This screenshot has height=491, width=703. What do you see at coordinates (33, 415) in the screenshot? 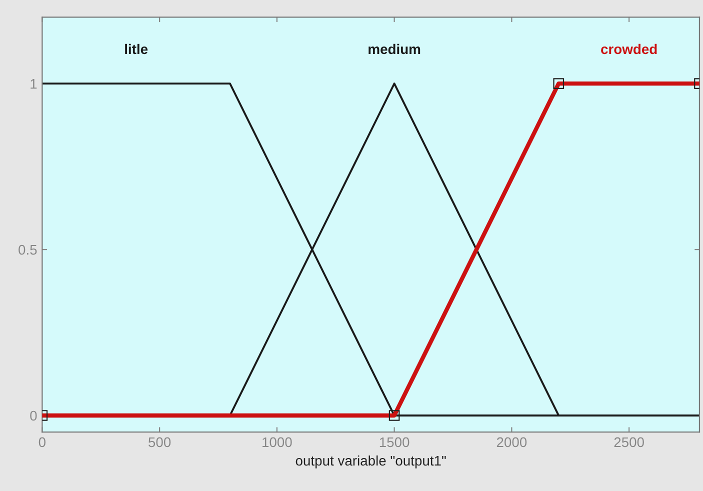
I see `y-tick-label: 0` at bounding box center [33, 415].